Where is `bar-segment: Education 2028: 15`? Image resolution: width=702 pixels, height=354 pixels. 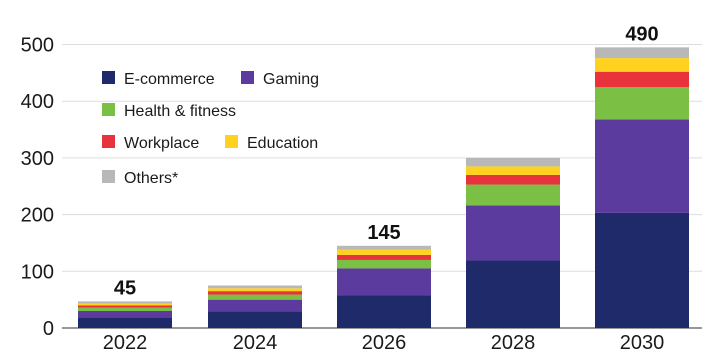 bar-segment: Education 2028: 15 is located at coordinates (513, 170).